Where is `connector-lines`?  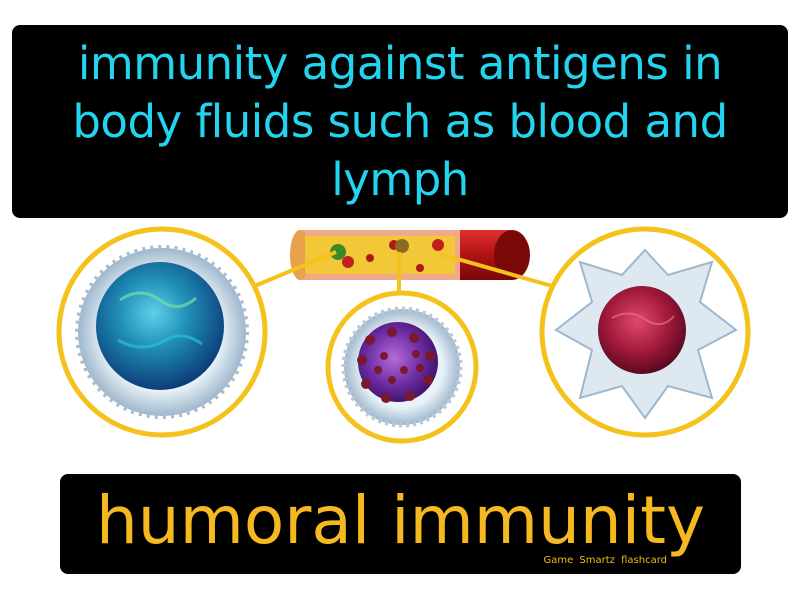 connector-lines is located at coordinates (401, 271).